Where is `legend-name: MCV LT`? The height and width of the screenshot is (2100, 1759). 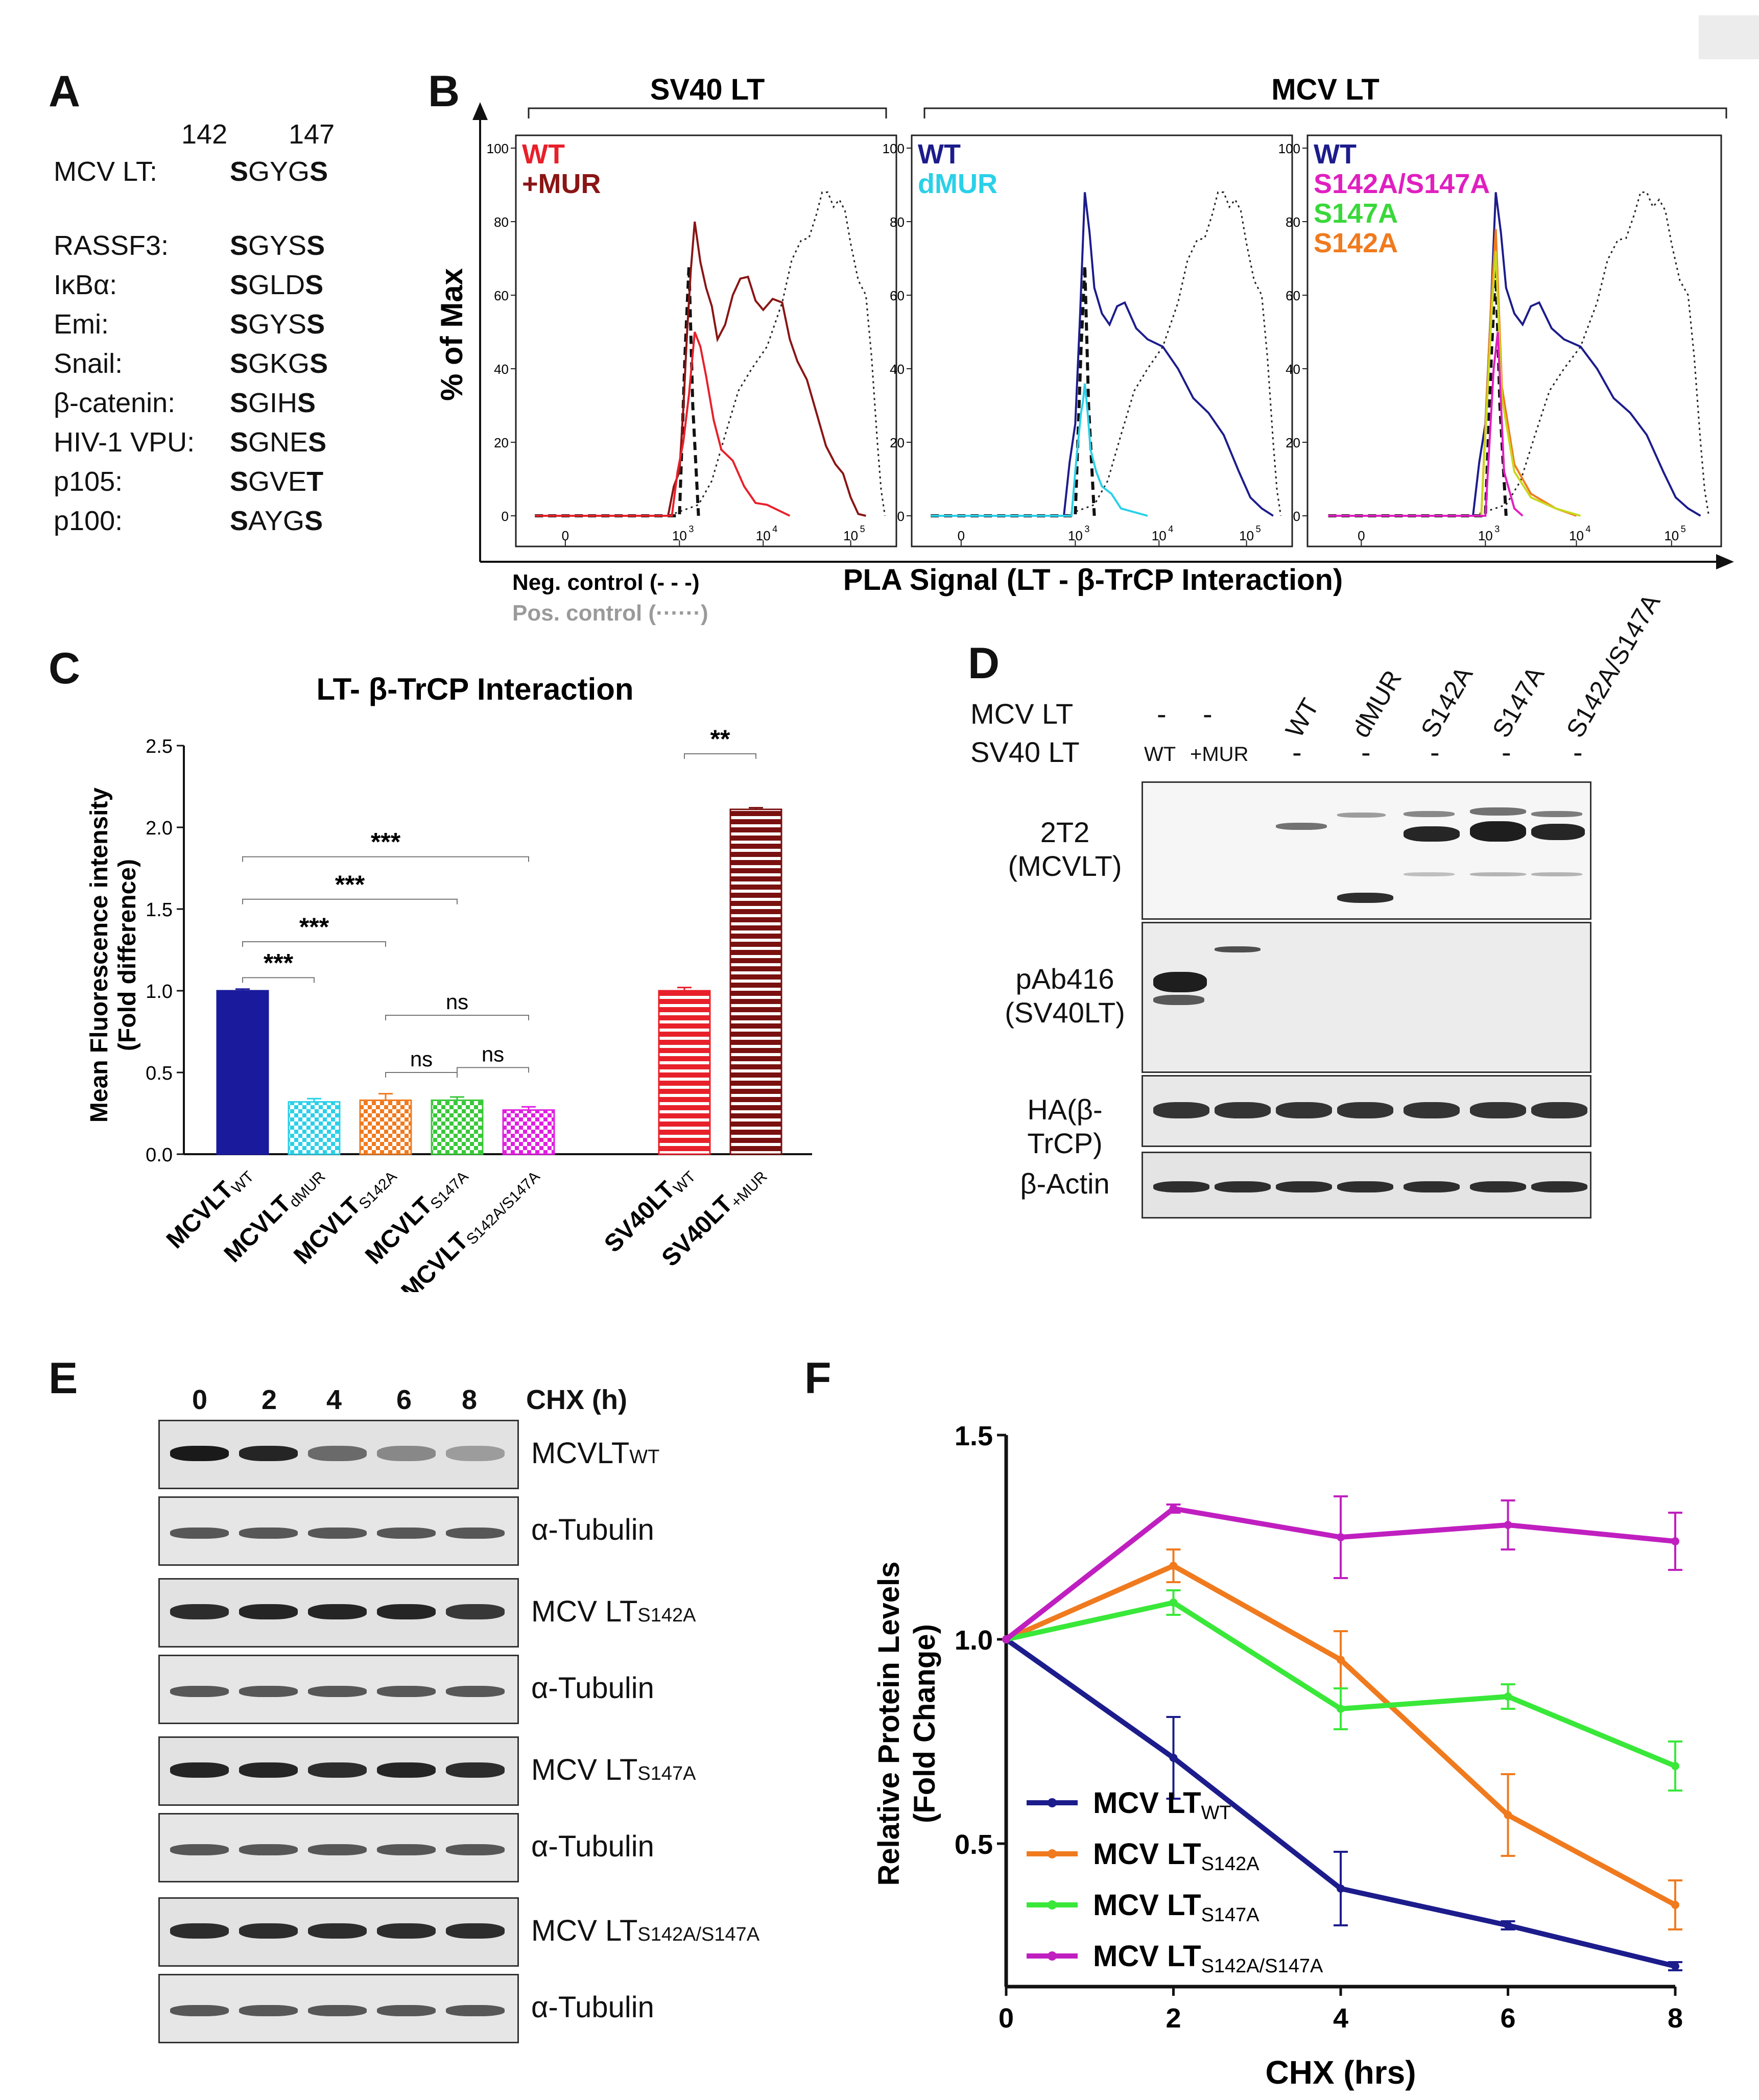
legend-name: MCV LT is located at coordinates (1147, 1803).